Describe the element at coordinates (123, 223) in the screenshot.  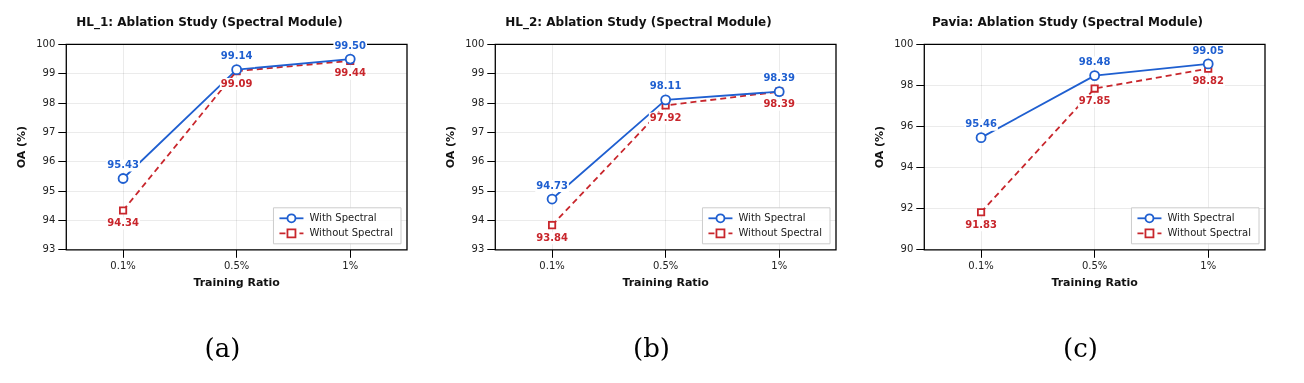
I see `data-label: 94.34` at that location.